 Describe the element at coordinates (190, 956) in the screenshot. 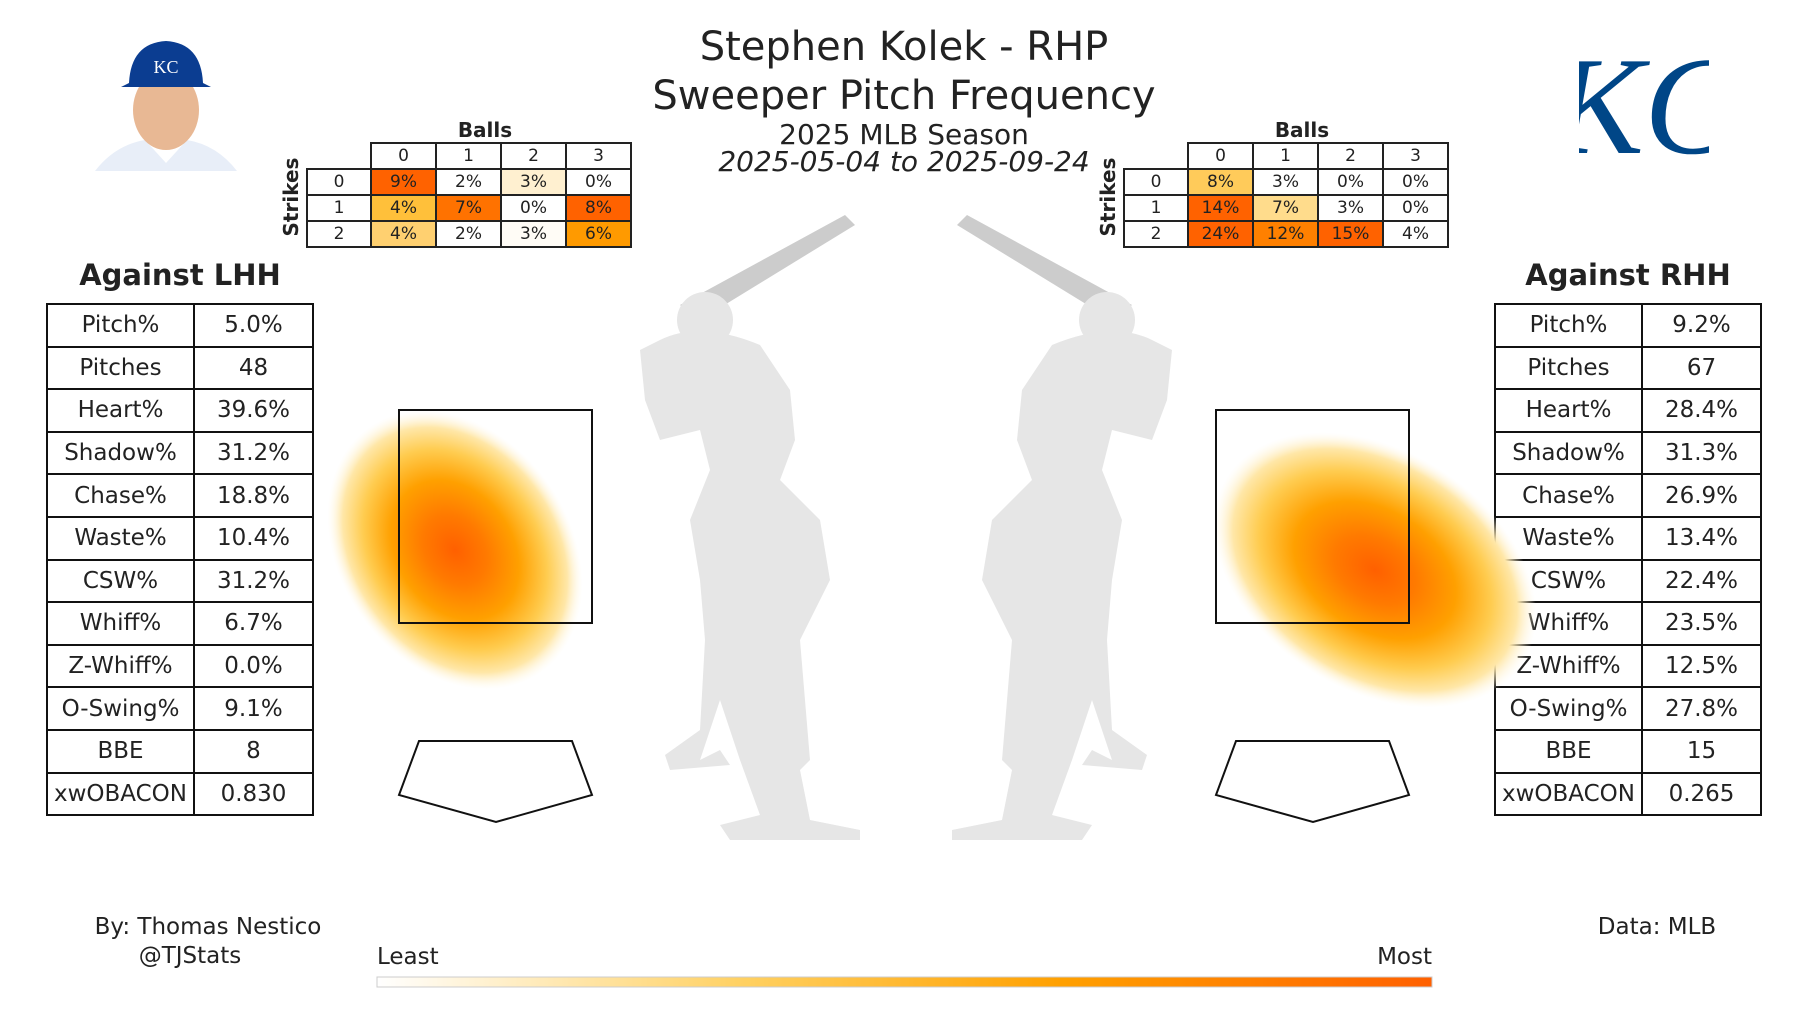

I see `author-handle: @TJStats` at that location.